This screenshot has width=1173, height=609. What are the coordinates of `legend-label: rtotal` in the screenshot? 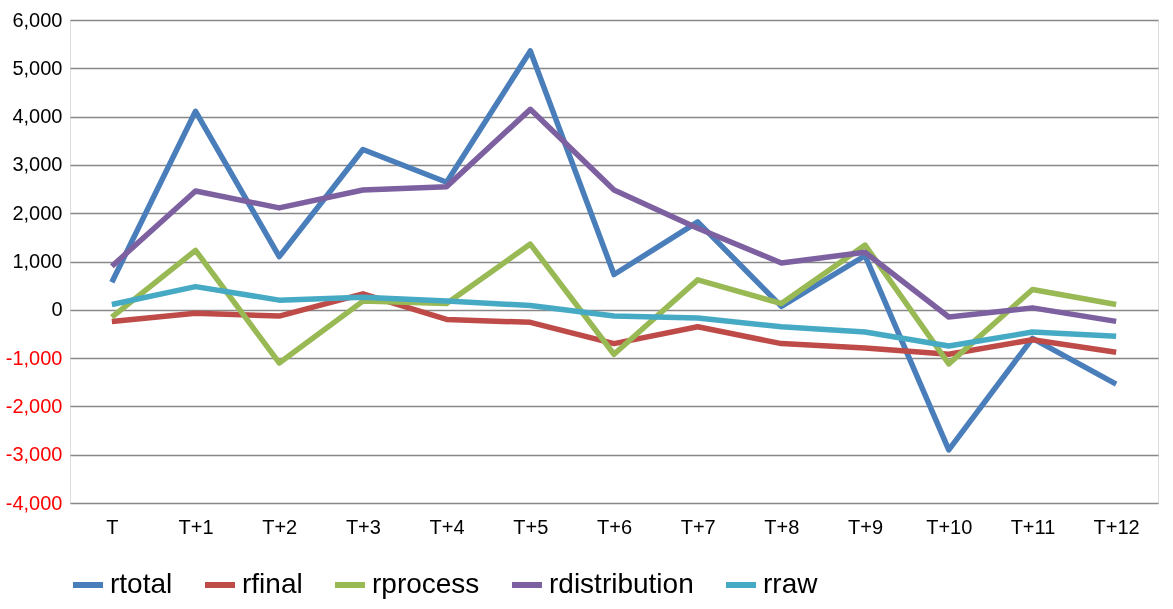 It's located at (141, 583).